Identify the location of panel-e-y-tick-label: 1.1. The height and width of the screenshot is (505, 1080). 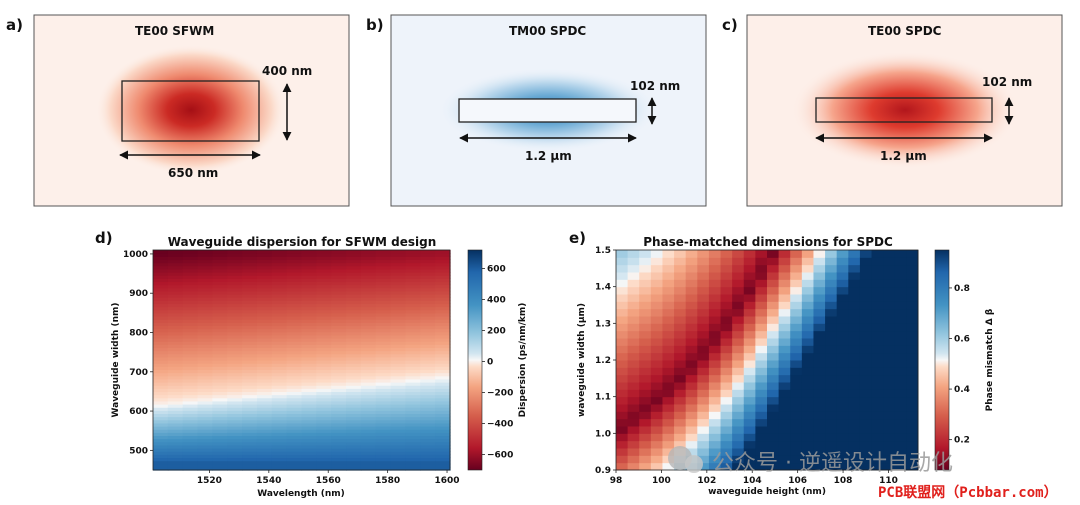
(603, 398).